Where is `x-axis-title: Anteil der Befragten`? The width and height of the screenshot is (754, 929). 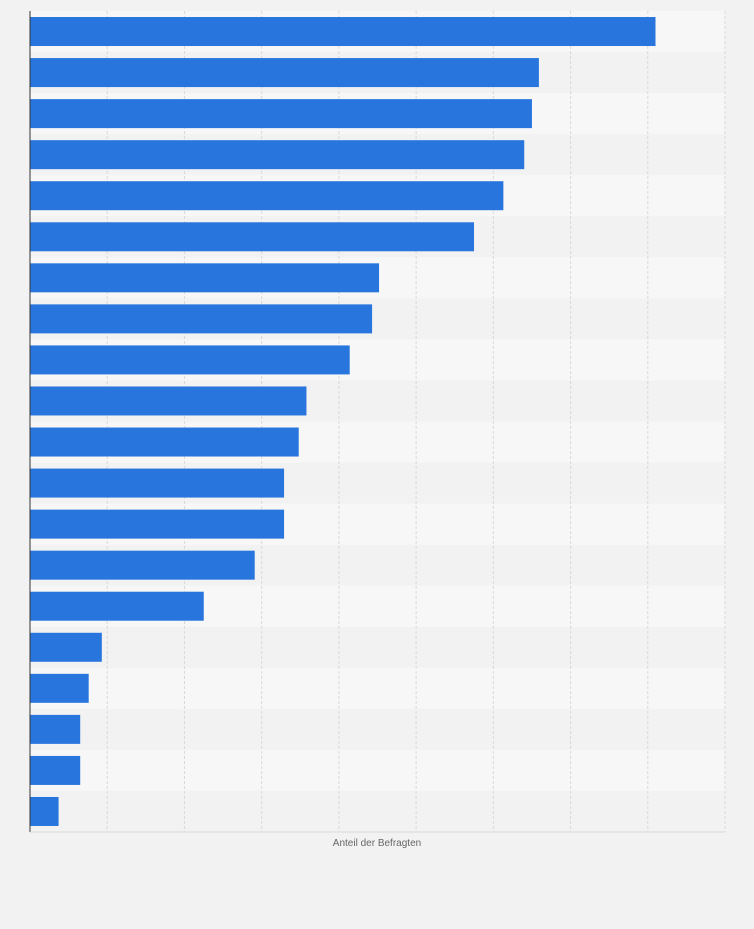
x-axis-title: Anteil der Befragten is located at coordinates (377, 843).